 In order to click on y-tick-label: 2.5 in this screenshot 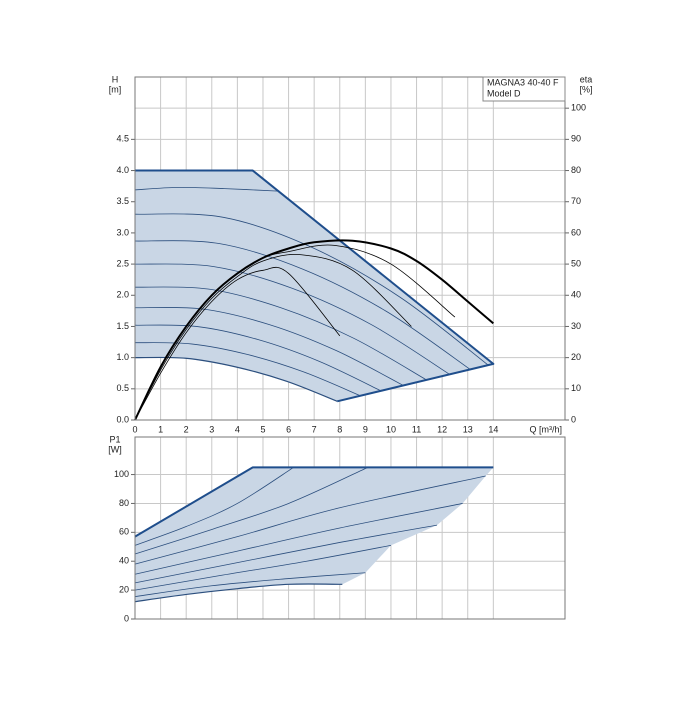, I will do `click(122, 263)`.